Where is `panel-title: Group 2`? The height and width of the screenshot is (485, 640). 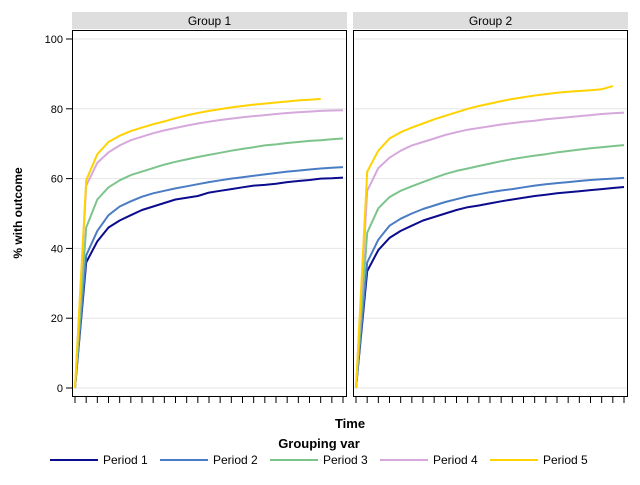
panel-title: Group 2 is located at coordinates (491, 21).